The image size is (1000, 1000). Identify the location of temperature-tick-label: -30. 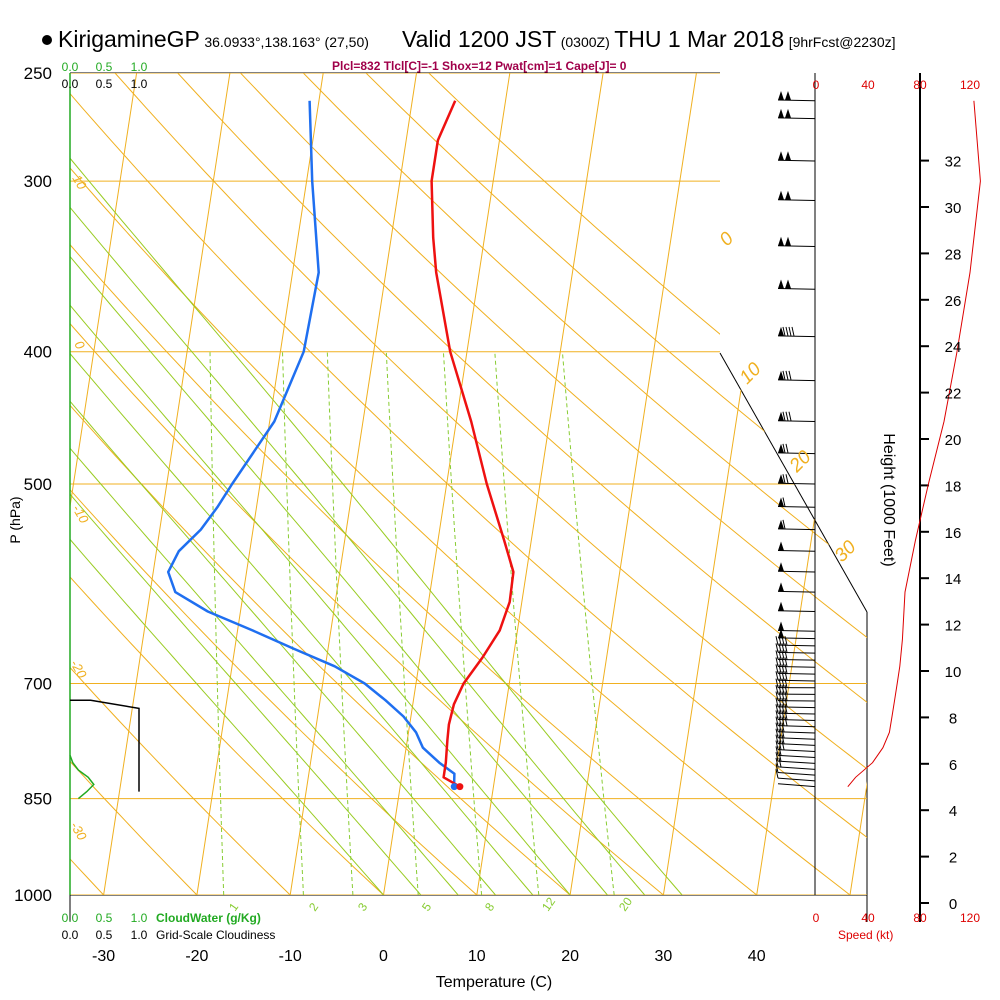
(103, 956).